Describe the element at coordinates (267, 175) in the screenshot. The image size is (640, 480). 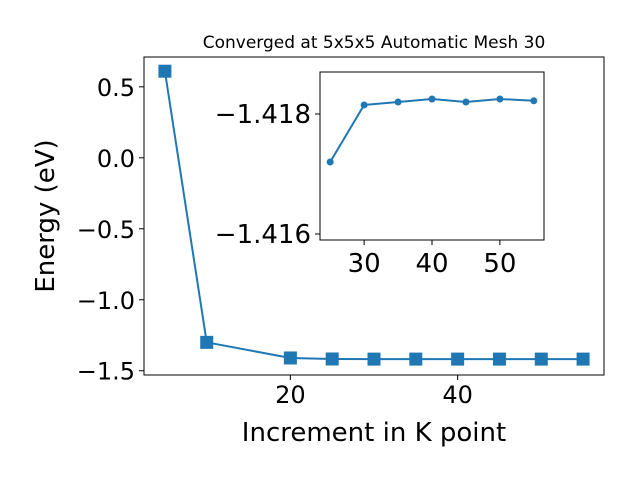
I see `inset-y-ticks: −1.418 −1.416` at that location.